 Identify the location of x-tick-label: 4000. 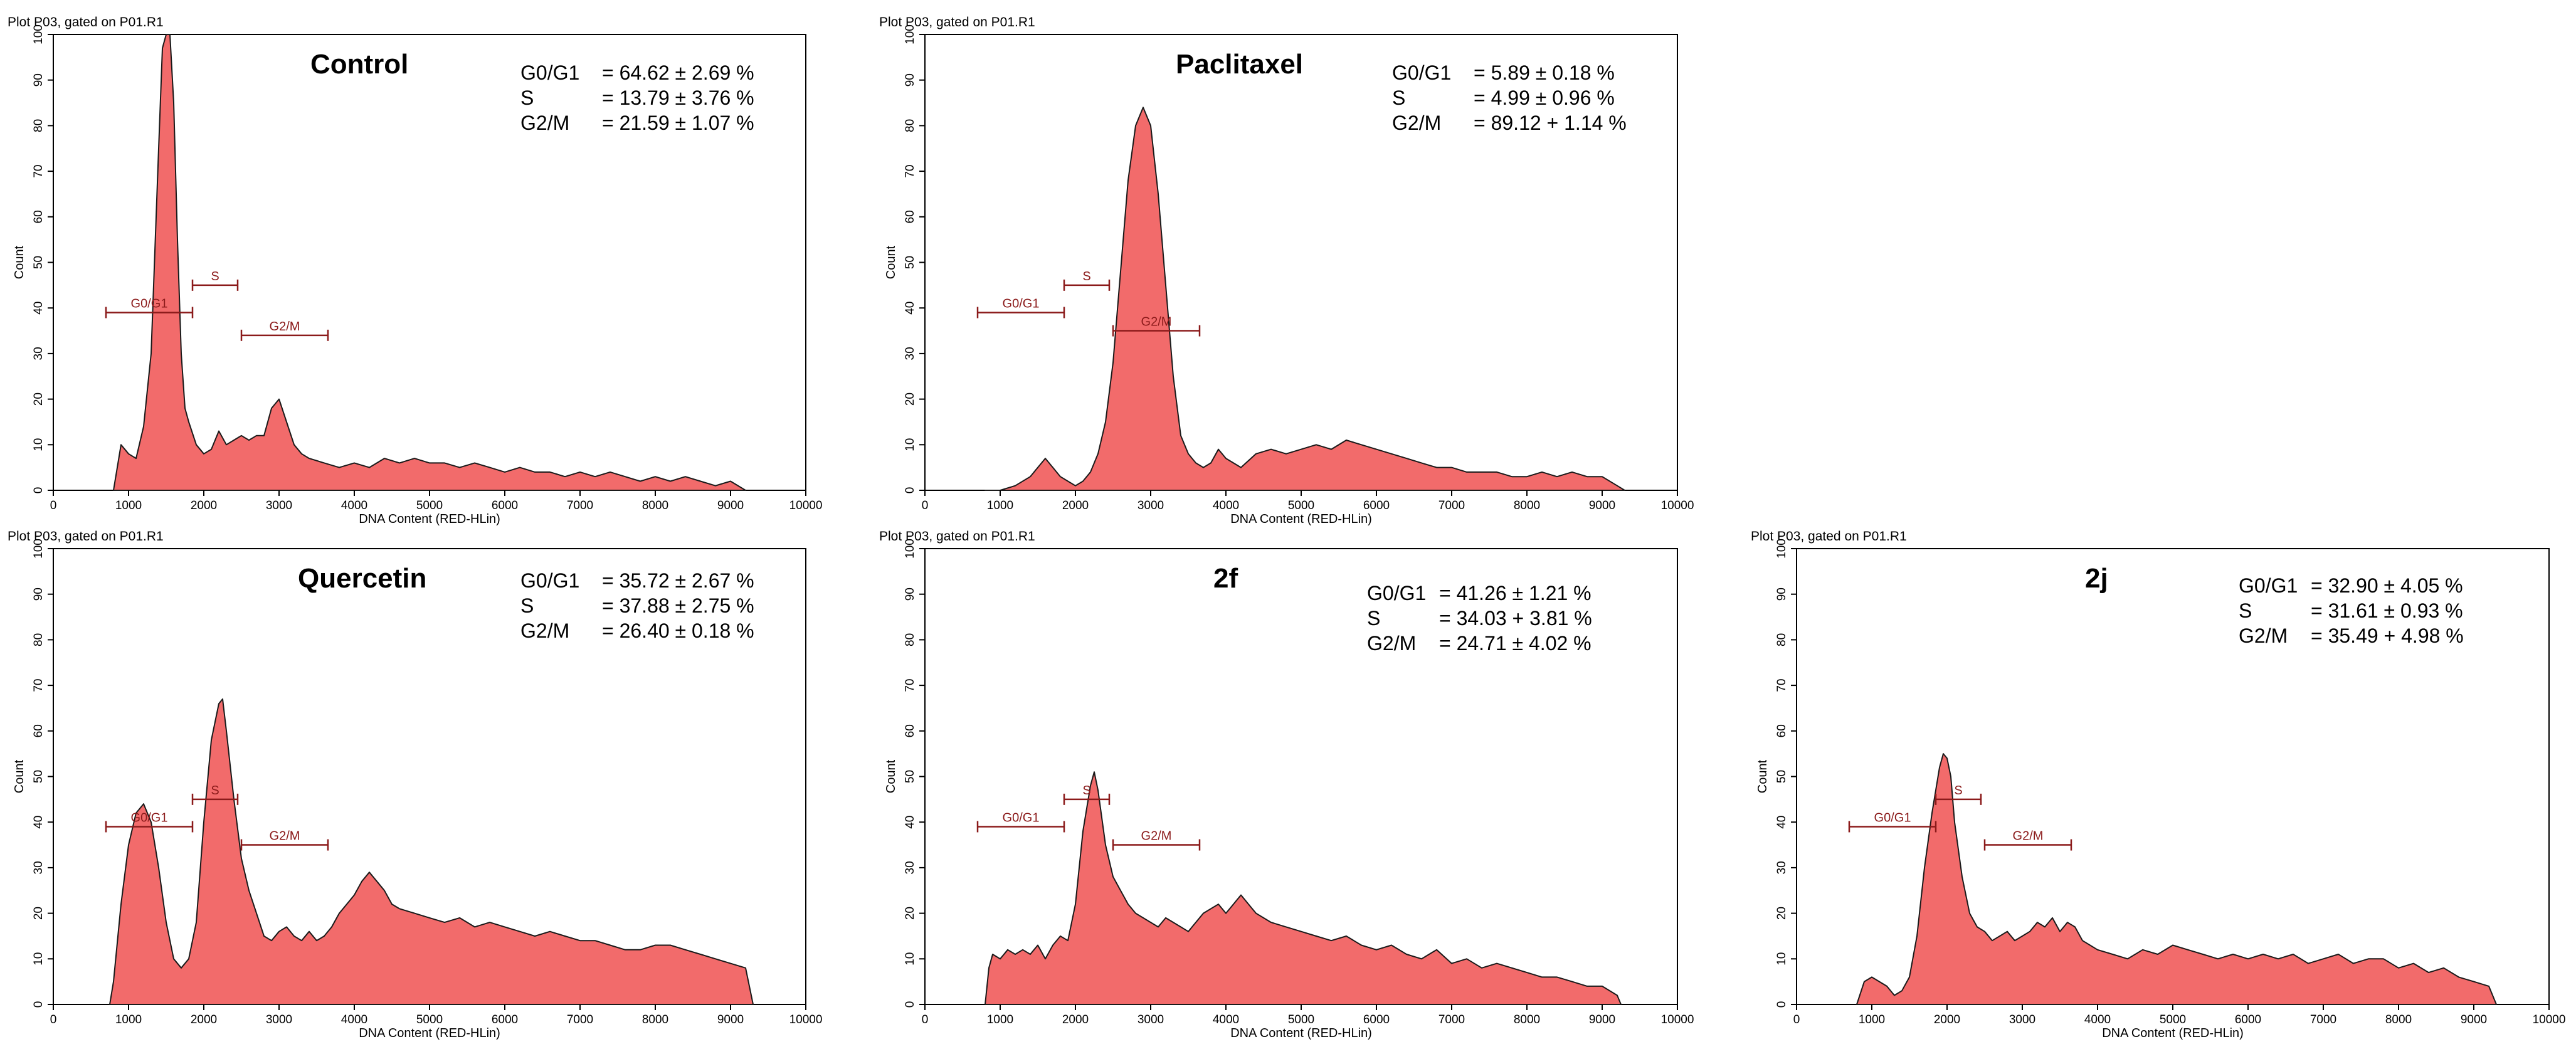
(354, 505).